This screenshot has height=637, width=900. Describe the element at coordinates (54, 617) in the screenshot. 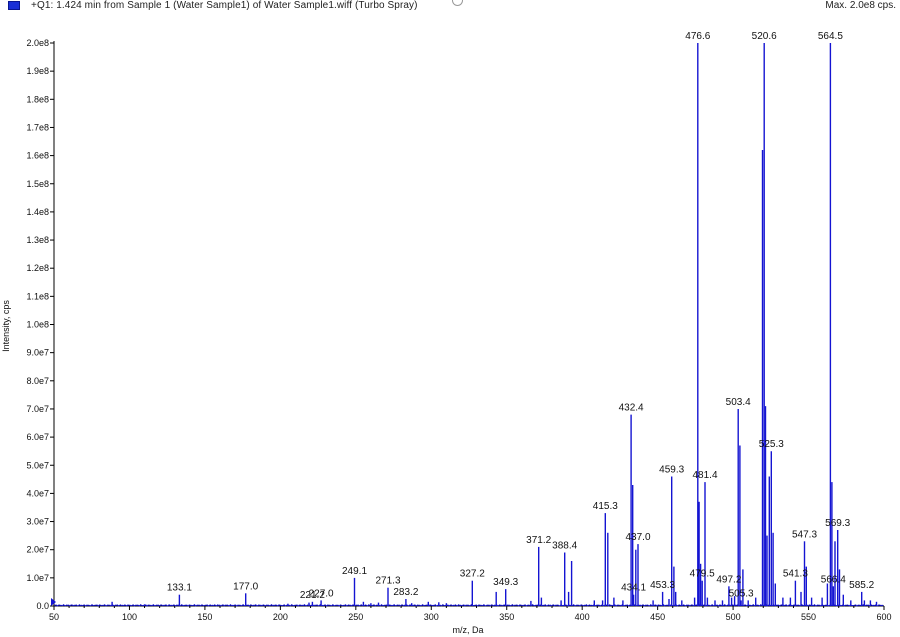

I see `x-tick-label: 50` at that location.